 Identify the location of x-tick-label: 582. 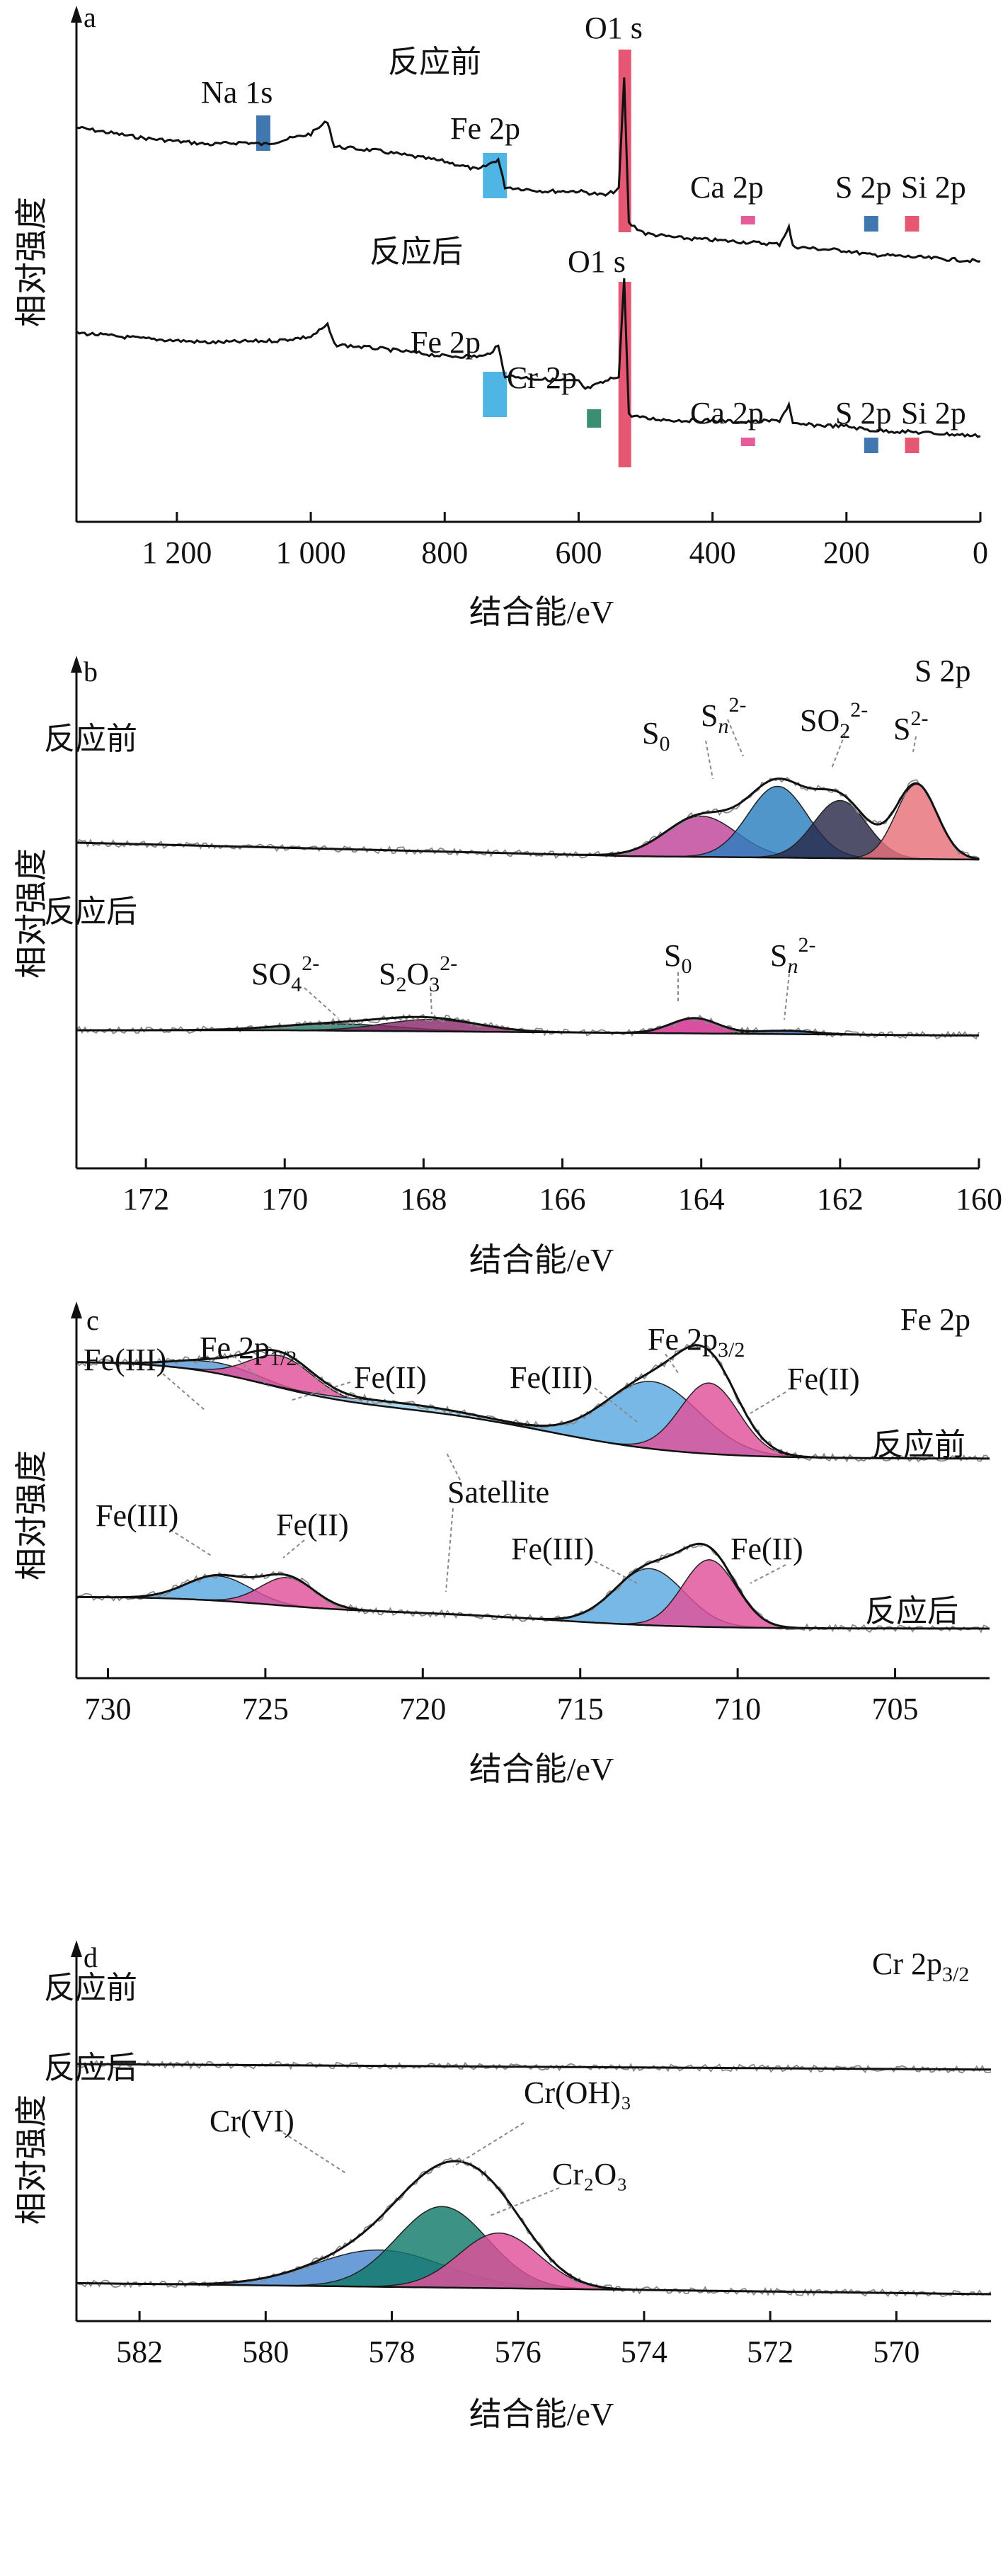
(139, 2352).